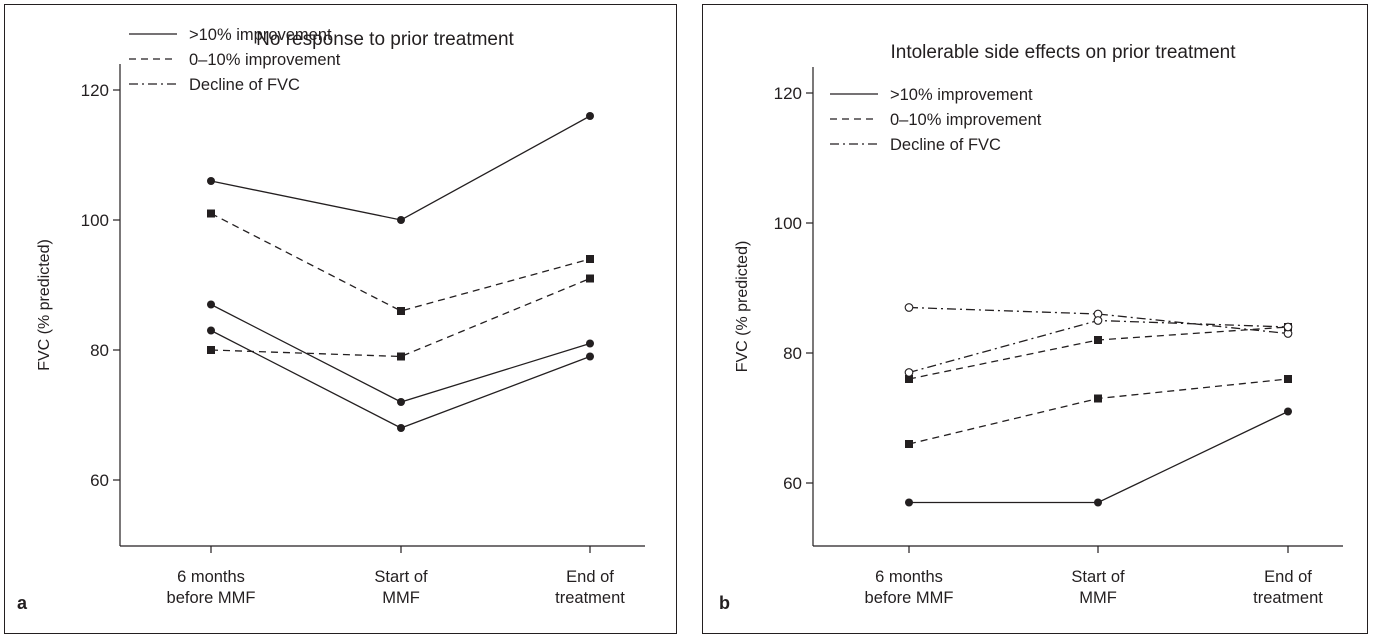  I want to click on chart-a-series-5-line, so click(400, 317).